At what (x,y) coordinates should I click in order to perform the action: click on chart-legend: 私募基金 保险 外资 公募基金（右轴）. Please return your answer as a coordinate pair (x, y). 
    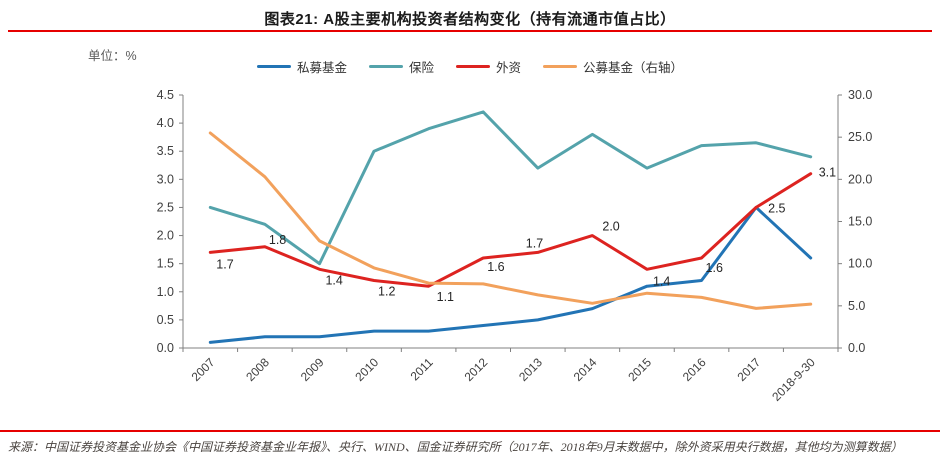
    Looking at the image, I should click on (470, 66).